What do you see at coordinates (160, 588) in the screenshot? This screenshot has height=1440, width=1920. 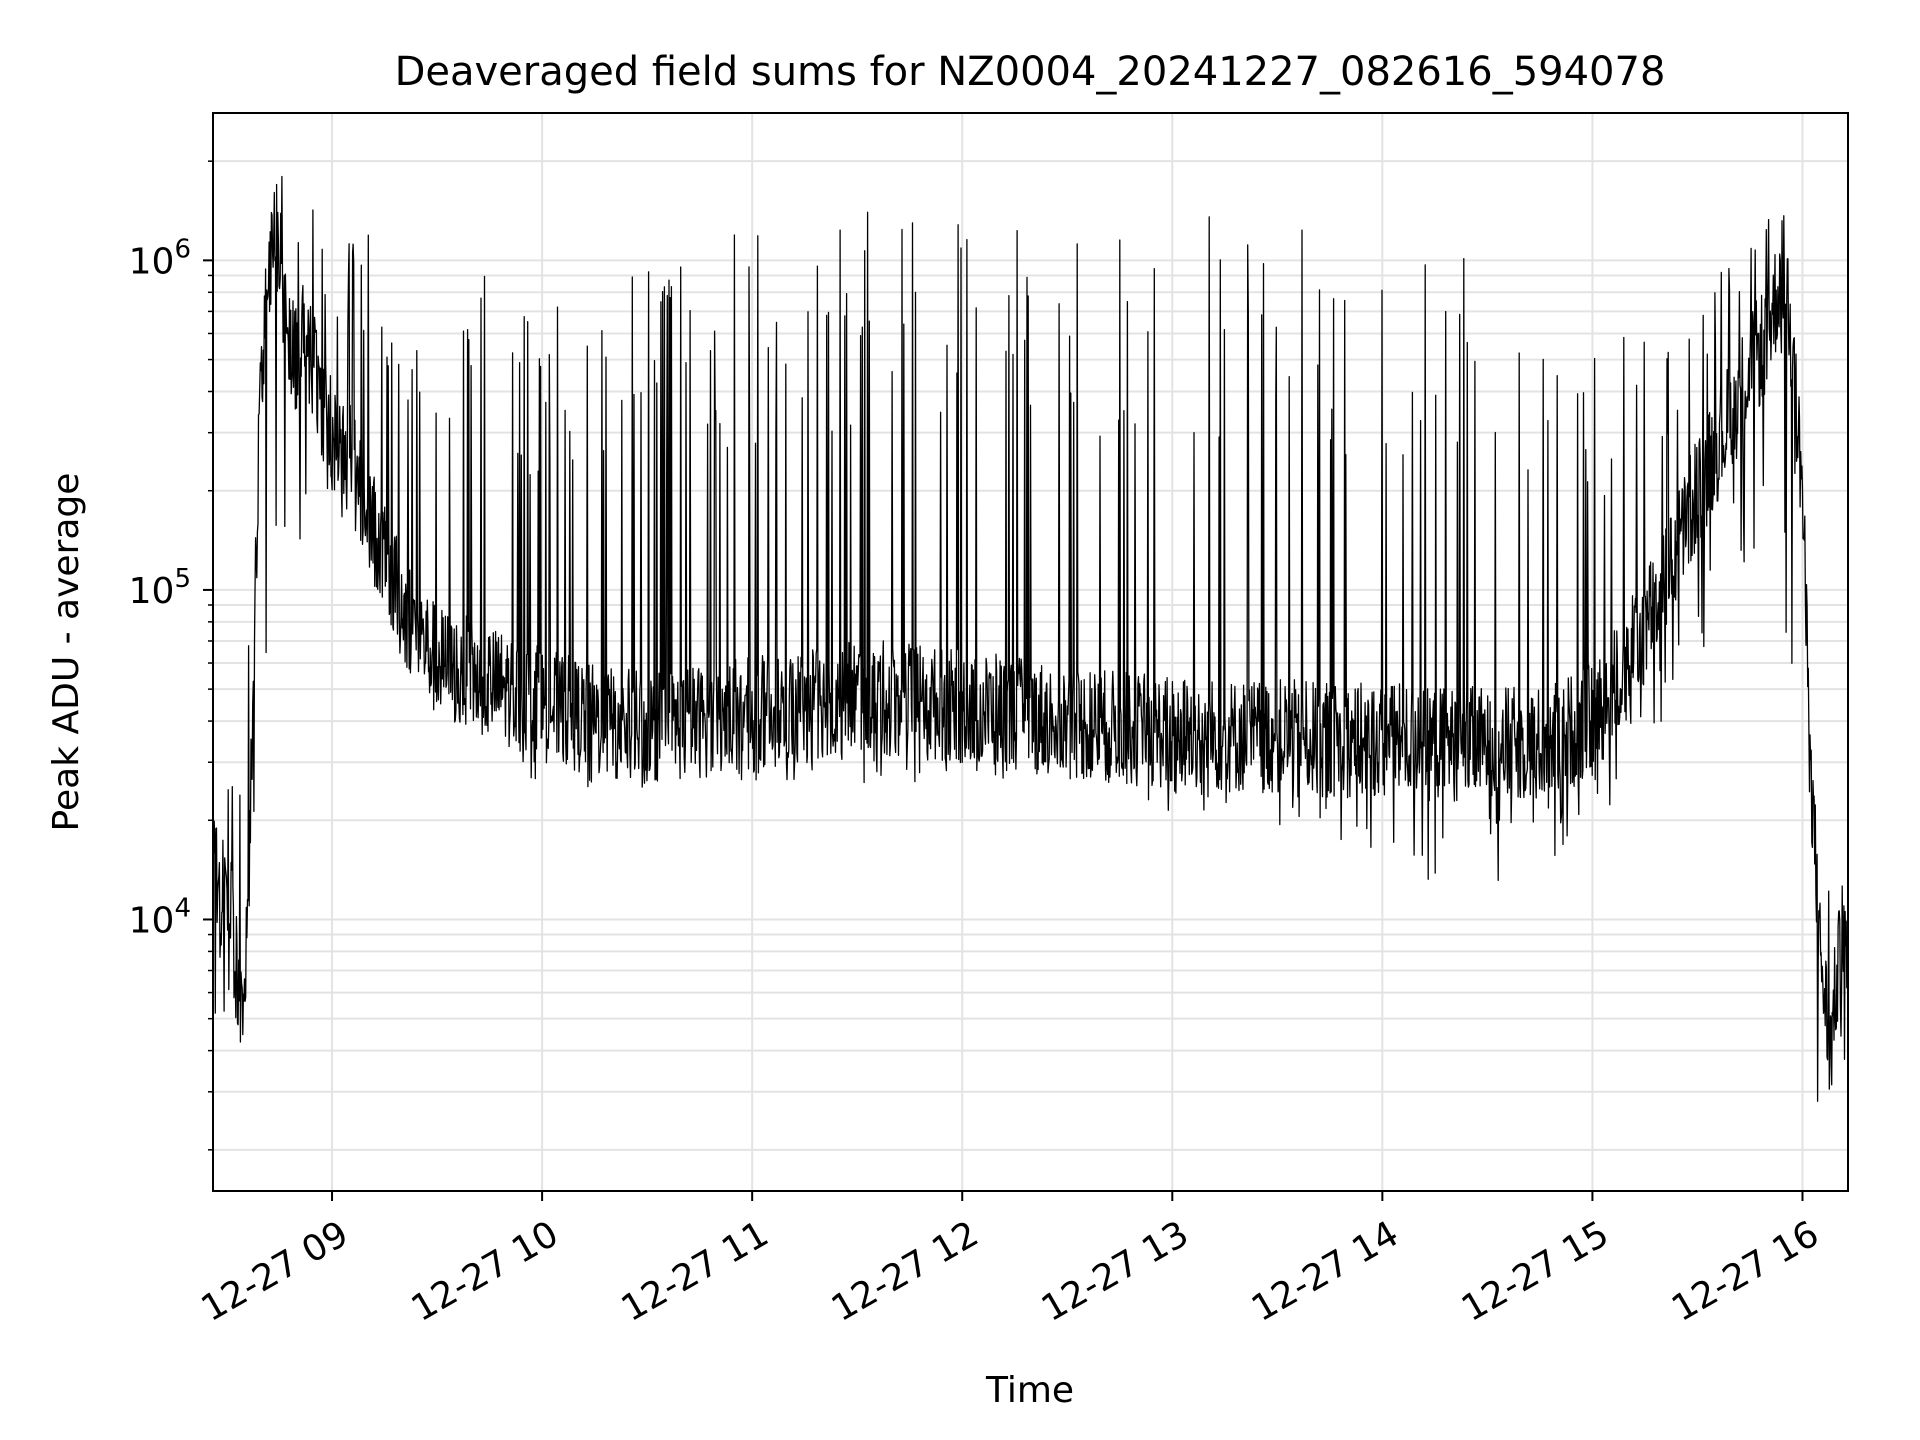 I see `y-tick-label: 10⁵` at bounding box center [160, 588].